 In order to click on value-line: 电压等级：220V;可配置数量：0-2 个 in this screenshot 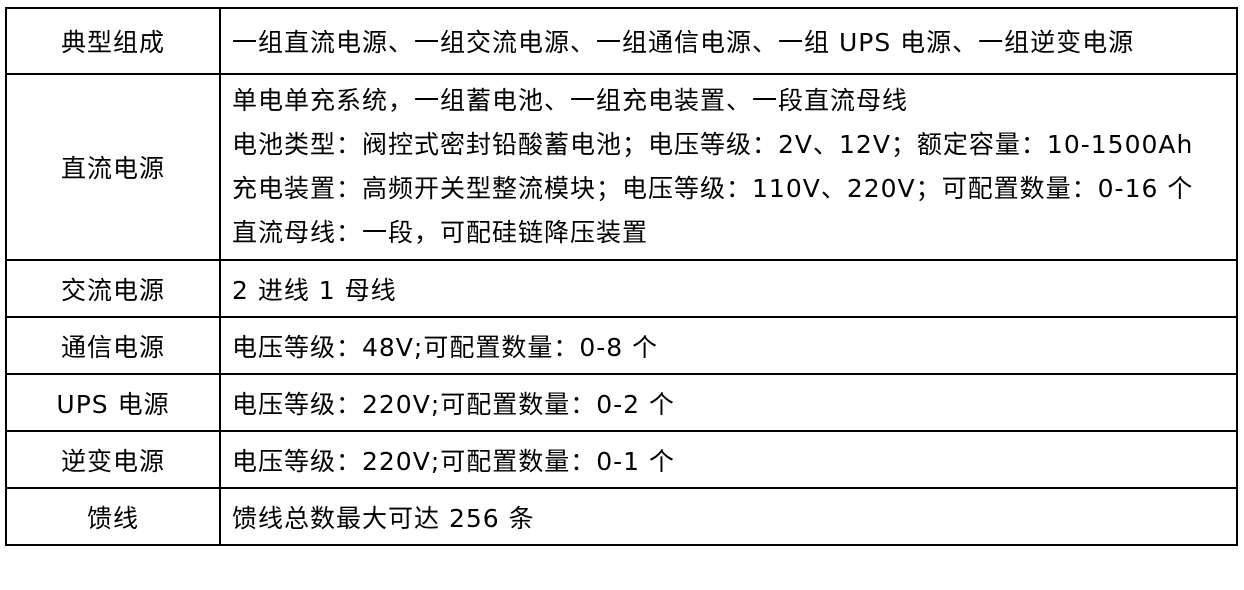, I will do `click(454, 404)`.